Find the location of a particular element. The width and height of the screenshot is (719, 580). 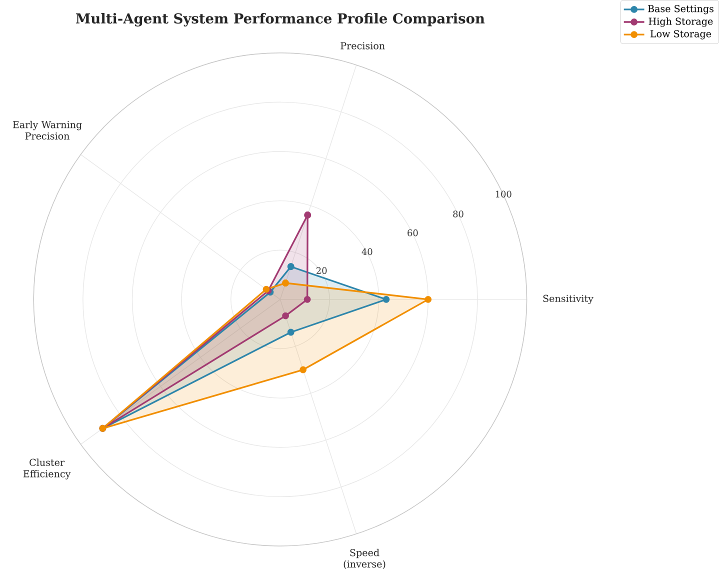

legend-label: Low Storage is located at coordinates (681, 35).